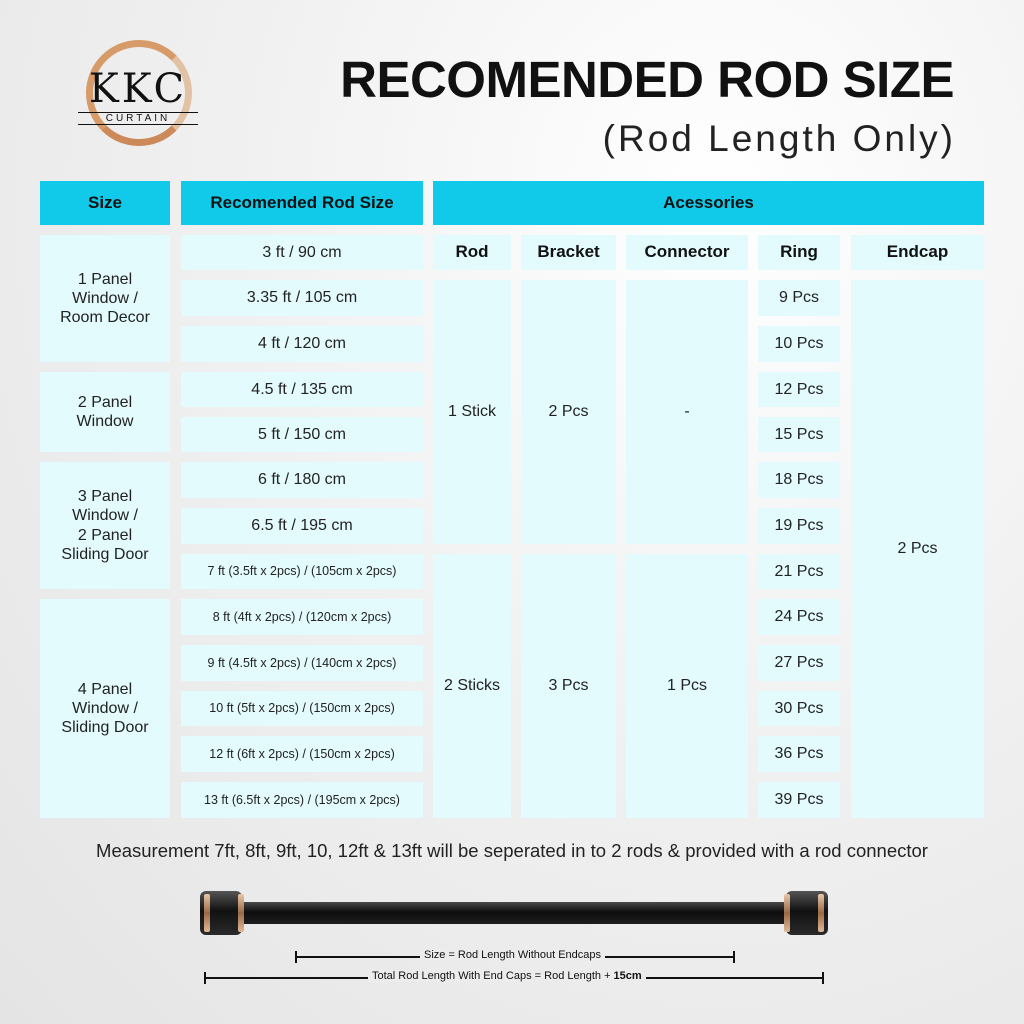 The image size is (1024, 1024). Describe the element at coordinates (627, 976) in the screenshot. I see `total-dimension-label-value: 15cm` at that location.